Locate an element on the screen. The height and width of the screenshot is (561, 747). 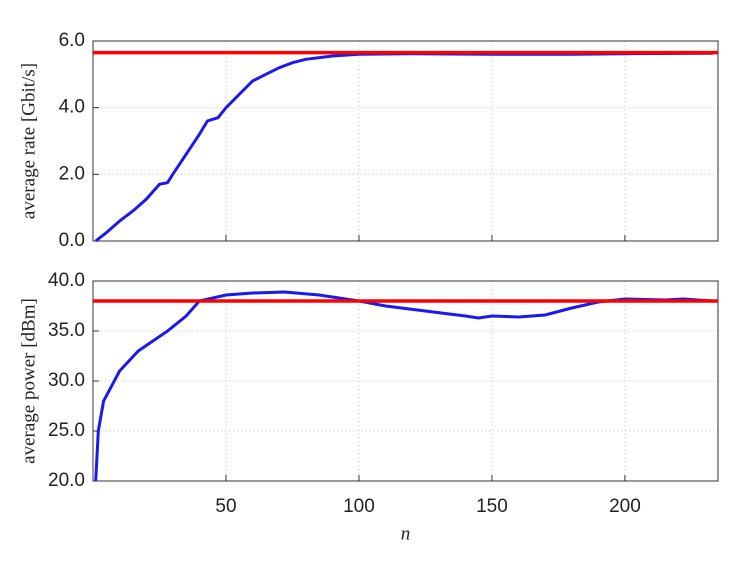
x-axis-label: n is located at coordinates (406, 533).